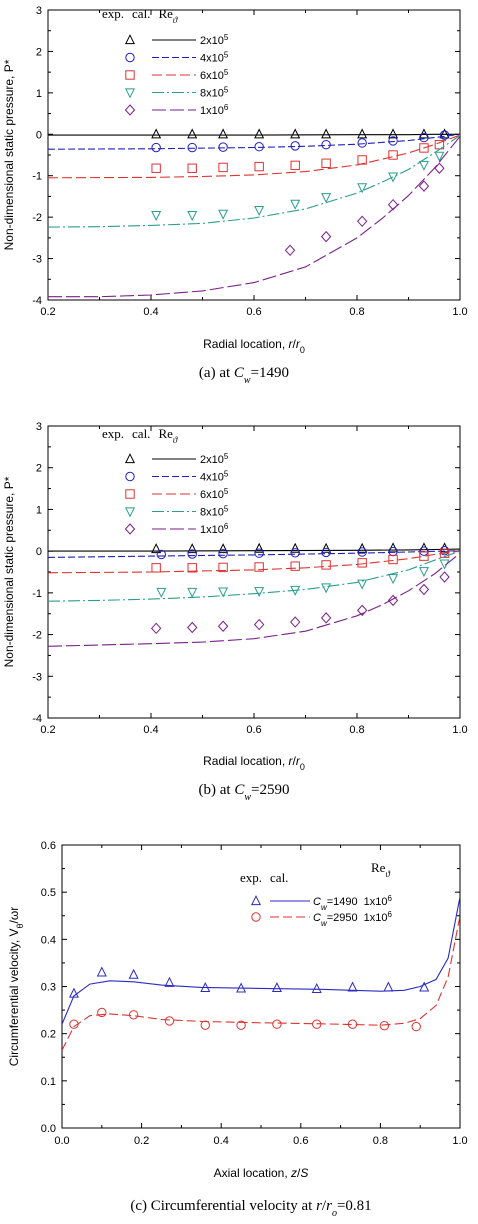  Describe the element at coordinates (322, 919) in the screenshot. I see `legend-row: Cw=2950 1x106` at that location.